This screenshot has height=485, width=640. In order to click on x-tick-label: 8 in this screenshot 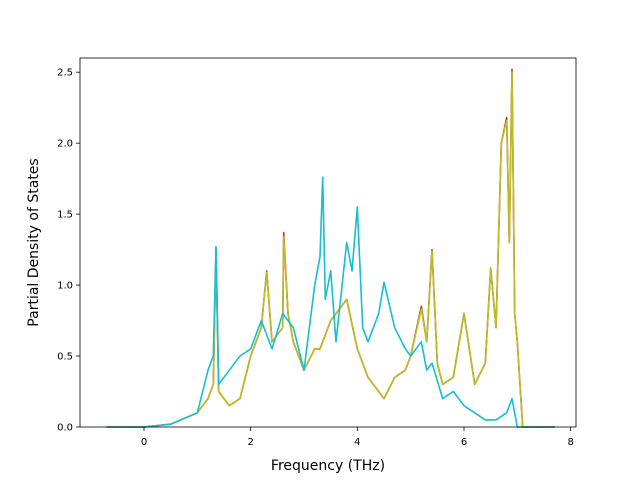, I will do `click(570, 442)`.